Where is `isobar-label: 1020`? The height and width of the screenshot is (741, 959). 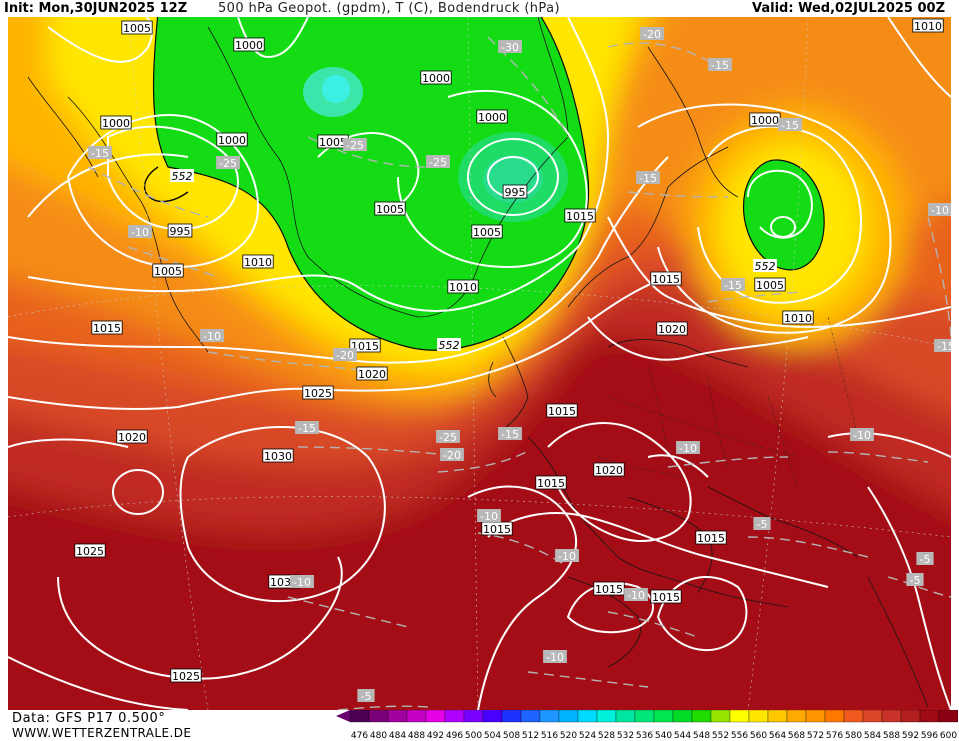
isobar-label: 1020 is located at coordinates (372, 373).